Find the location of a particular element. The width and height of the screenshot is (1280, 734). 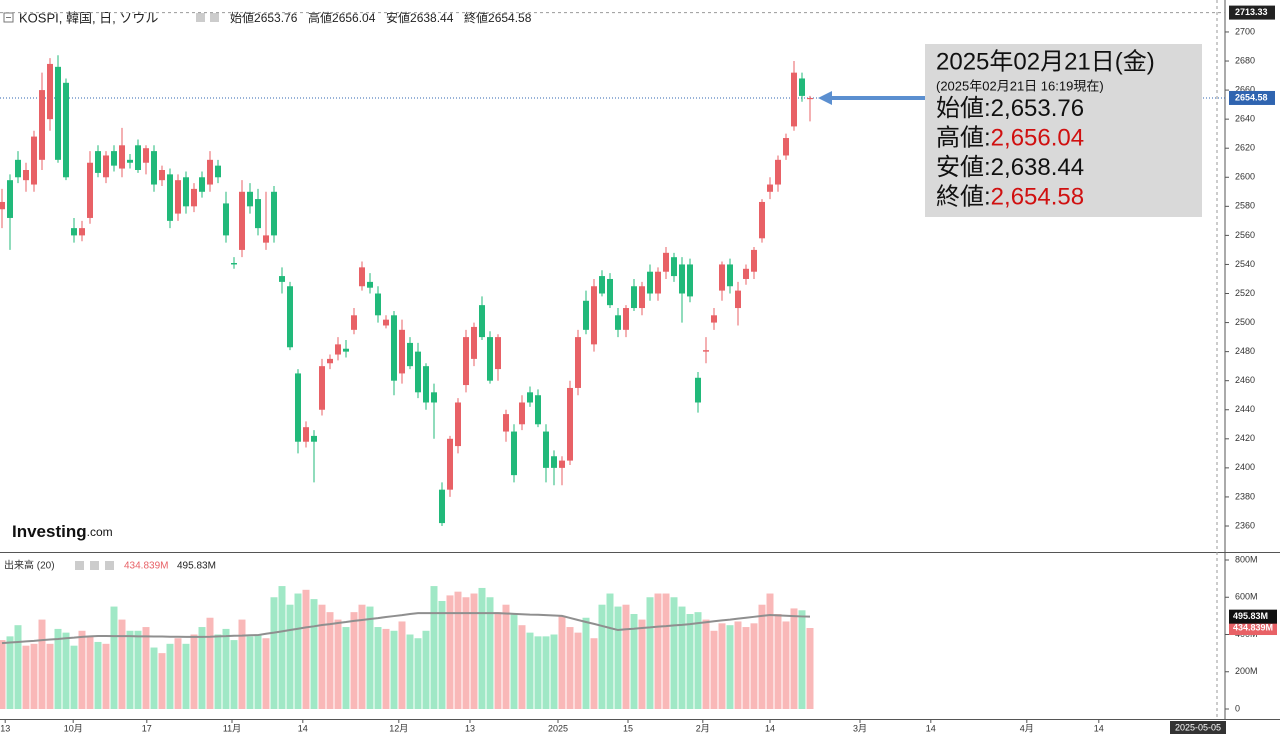

info-label: 高値: is located at coordinates (963, 138).